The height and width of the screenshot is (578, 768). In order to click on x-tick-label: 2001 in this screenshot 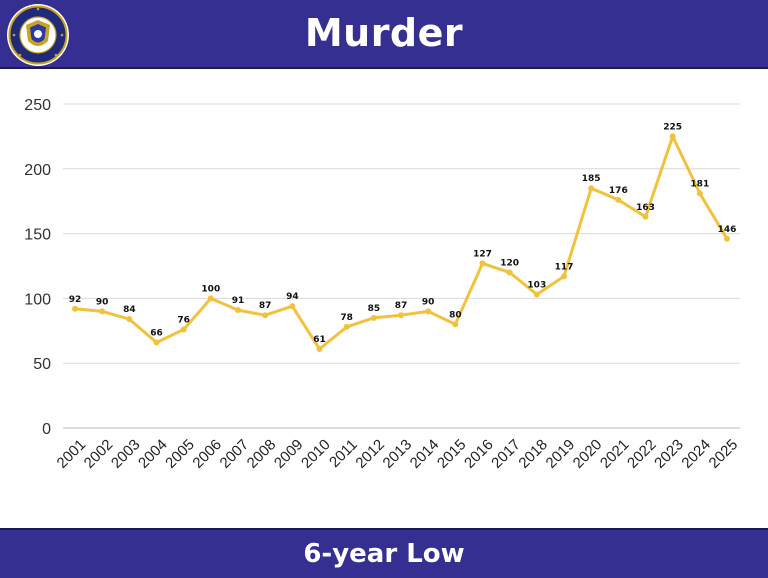, I will do `click(72, 454)`.